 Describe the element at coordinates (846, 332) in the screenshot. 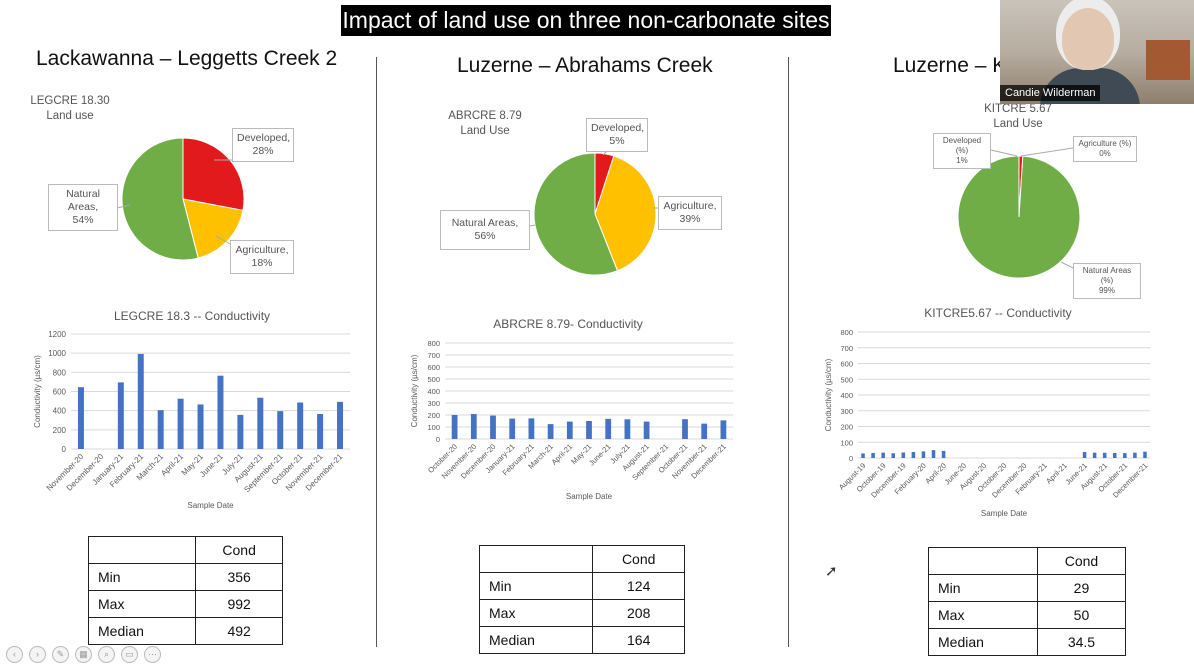

I see `y-tick-label: 800` at that location.